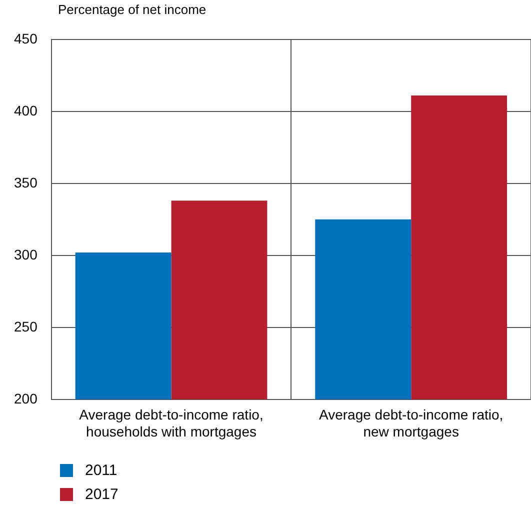 This screenshot has height=507, width=531. I want to click on y-tick-label: 250, so click(26, 326).